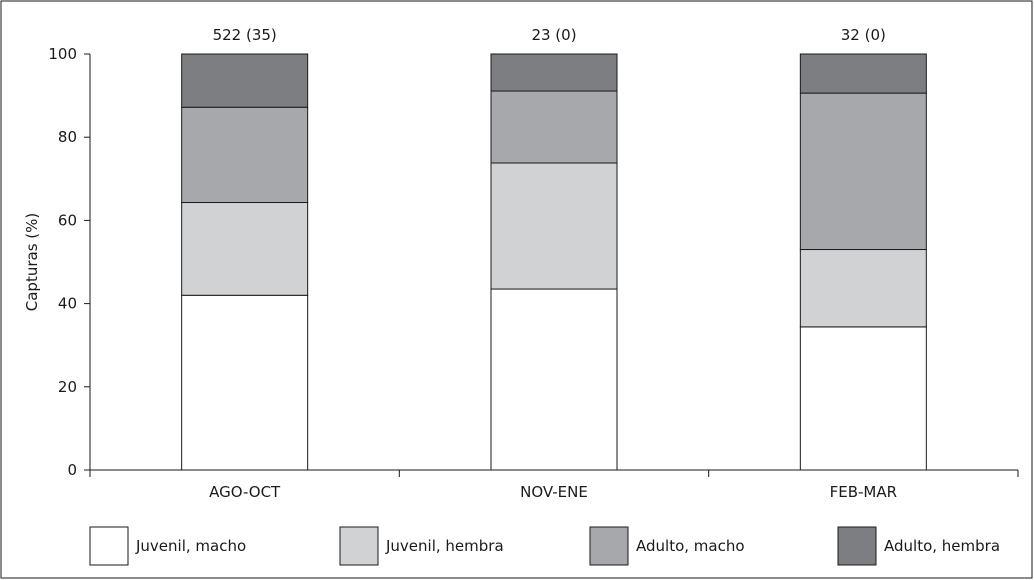 The width and height of the screenshot is (1034, 580). What do you see at coordinates (67, 304) in the screenshot?
I see `y-tick-label: 40` at bounding box center [67, 304].